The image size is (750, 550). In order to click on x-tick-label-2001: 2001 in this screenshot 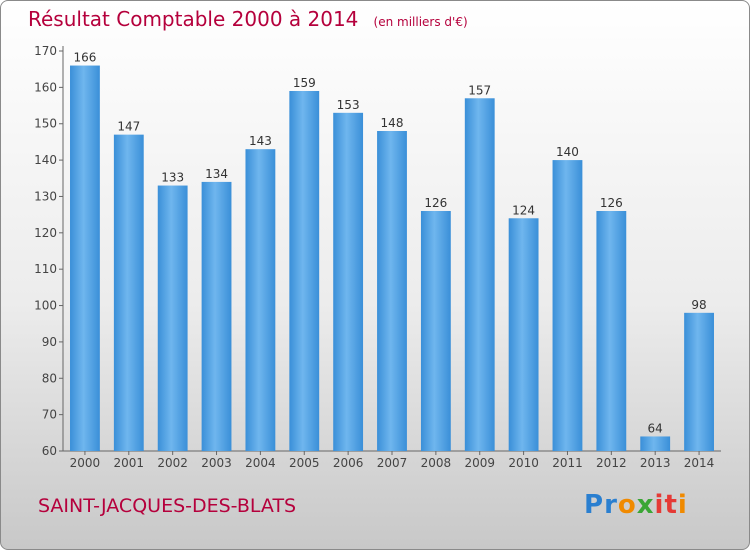, I will do `click(129, 463)`.